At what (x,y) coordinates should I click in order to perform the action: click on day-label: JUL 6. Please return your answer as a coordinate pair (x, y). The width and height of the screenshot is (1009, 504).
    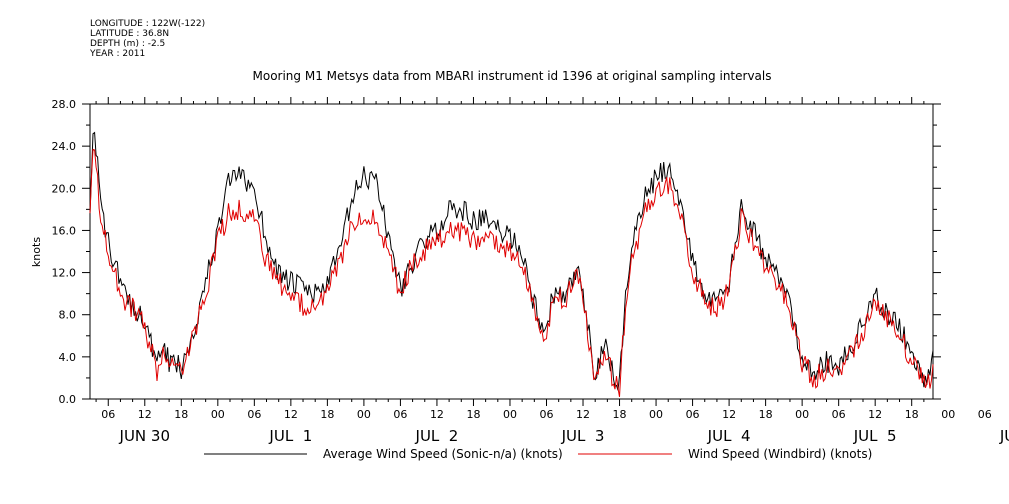
    Looking at the image, I should click on (1004, 436).